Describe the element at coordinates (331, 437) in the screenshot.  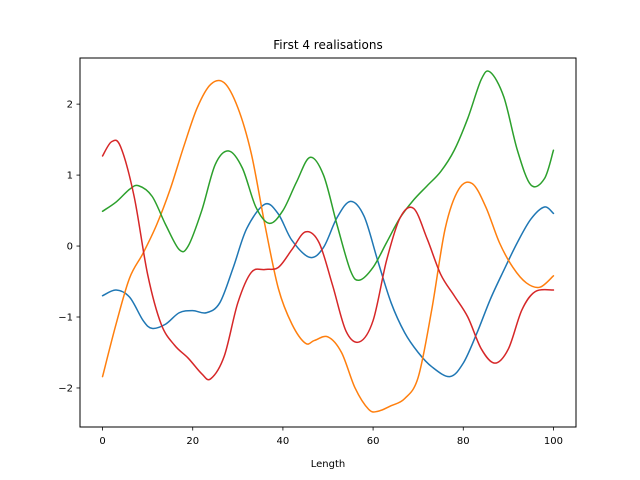
I see `x-axis-ticks: 0 20 40 60 80 100` at that location.